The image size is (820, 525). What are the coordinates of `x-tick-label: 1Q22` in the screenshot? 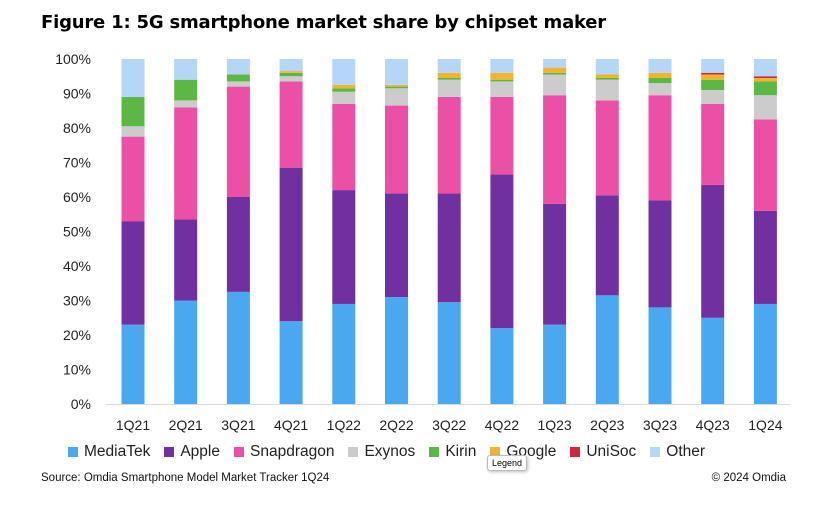 It's located at (344, 425).